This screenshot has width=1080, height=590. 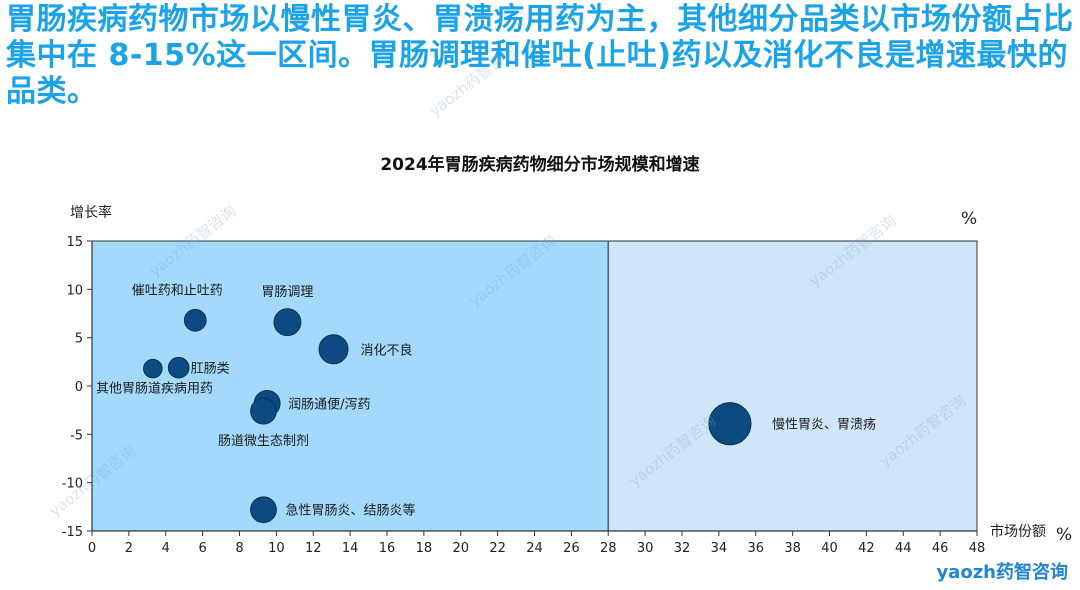 What do you see at coordinates (1064, 535) in the screenshot?
I see `x-axis-unit: %` at bounding box center [1064, 535].